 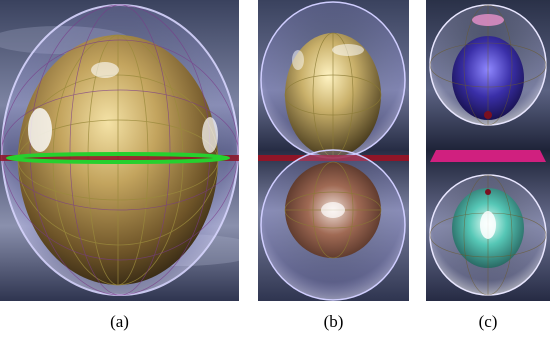 I want to click on caption-b: (b), so click(x=333, y=321).